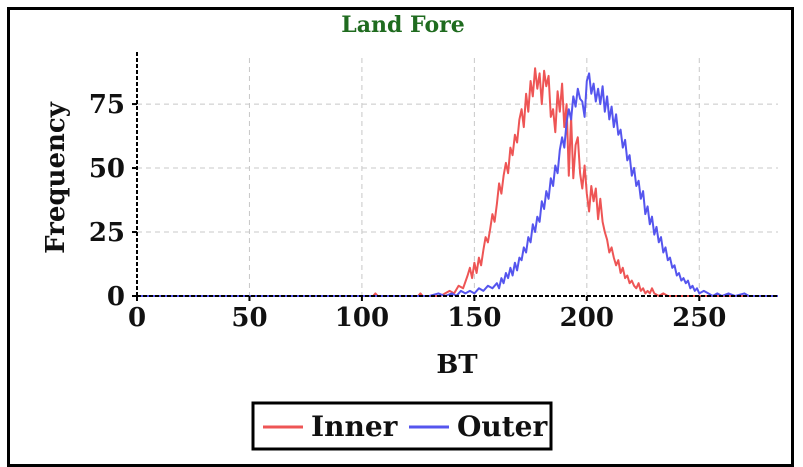 The width and height of the screenshot is (803, 467). Describe the element at coordinates (137, 318) in the screenshot. I see `x-tick-label: 0` at that location.